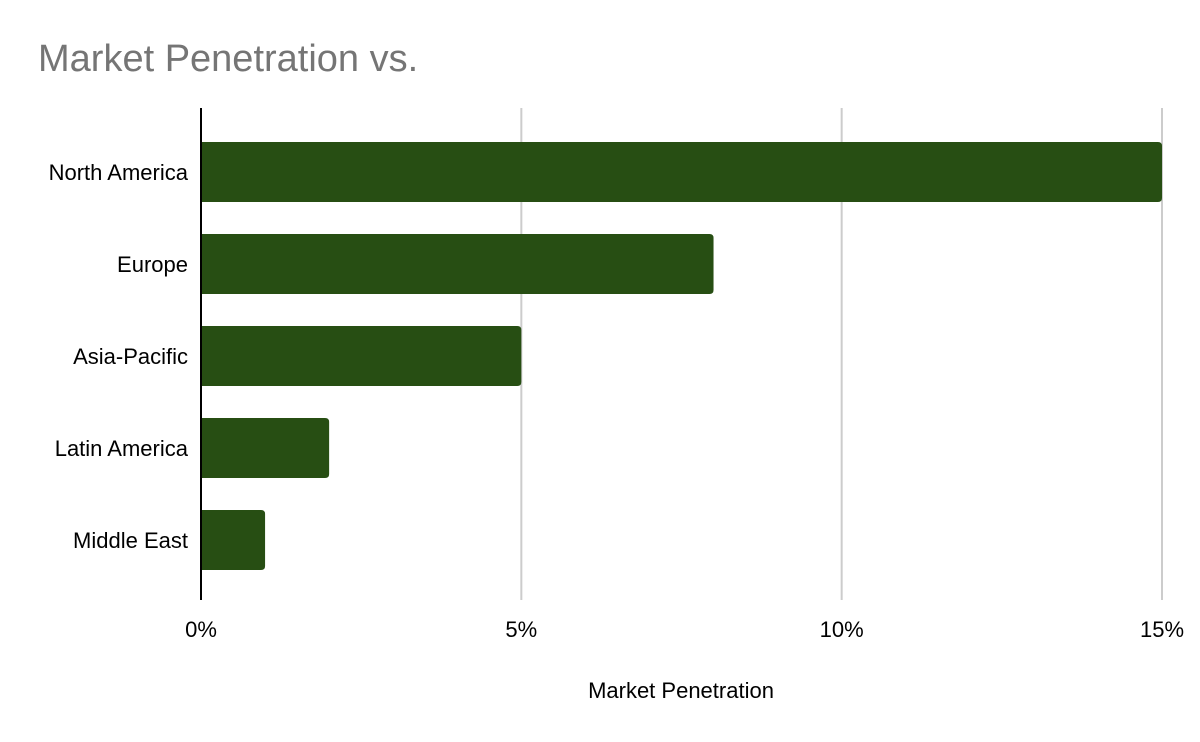  I want to click on y-category-label: Middle East, so click(130, 540).